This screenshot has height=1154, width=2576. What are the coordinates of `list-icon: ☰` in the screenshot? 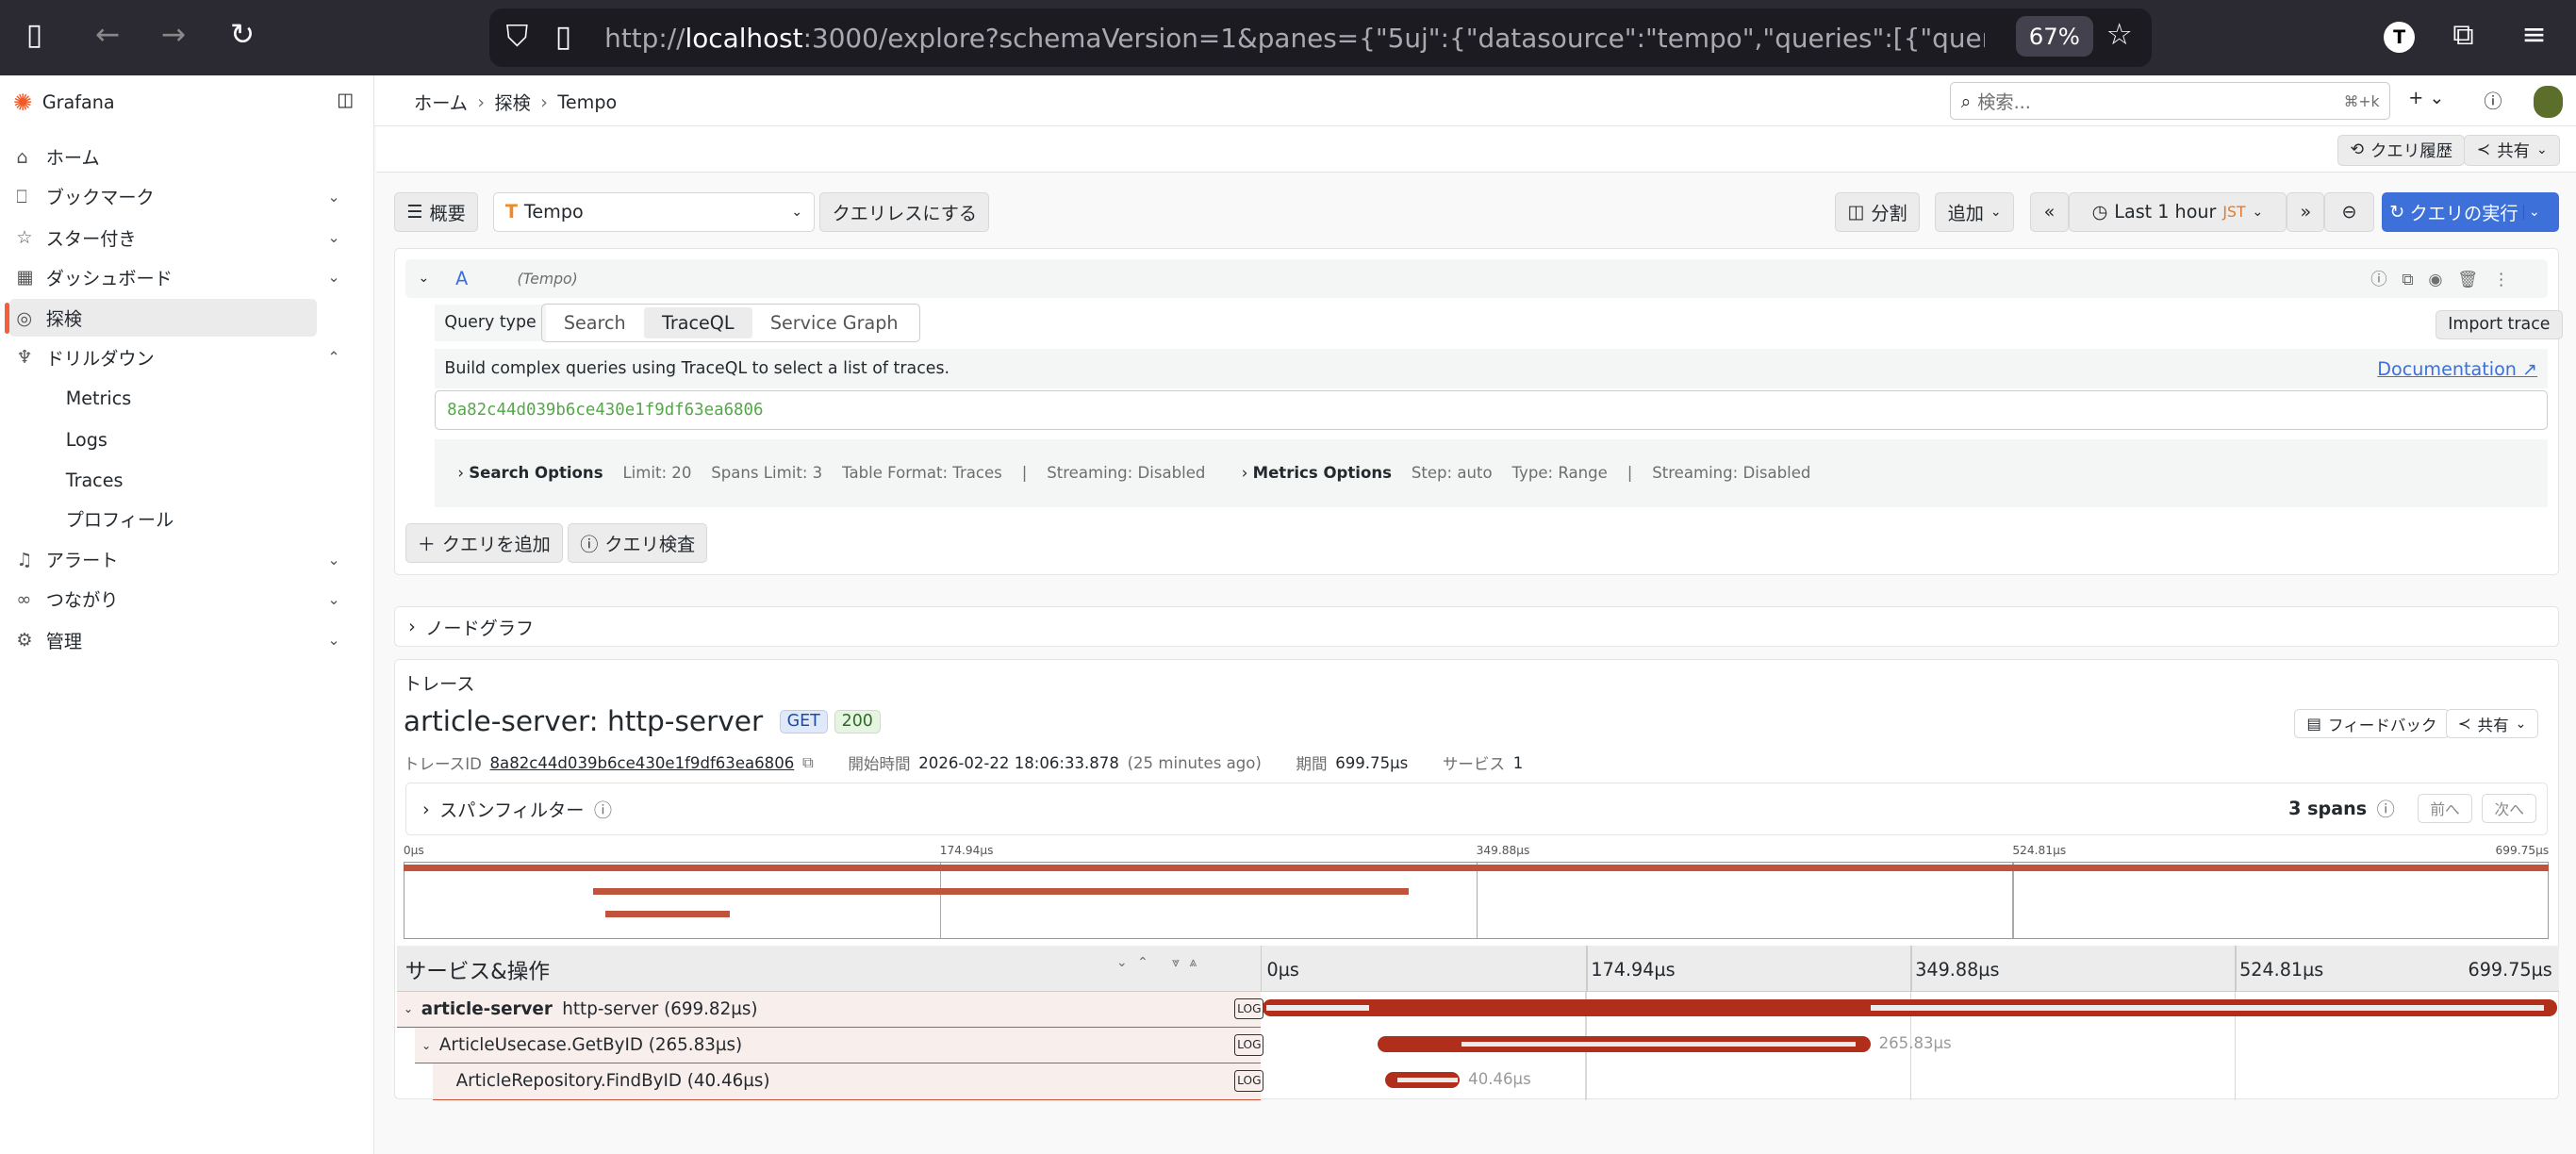 It's located at (414, 212).